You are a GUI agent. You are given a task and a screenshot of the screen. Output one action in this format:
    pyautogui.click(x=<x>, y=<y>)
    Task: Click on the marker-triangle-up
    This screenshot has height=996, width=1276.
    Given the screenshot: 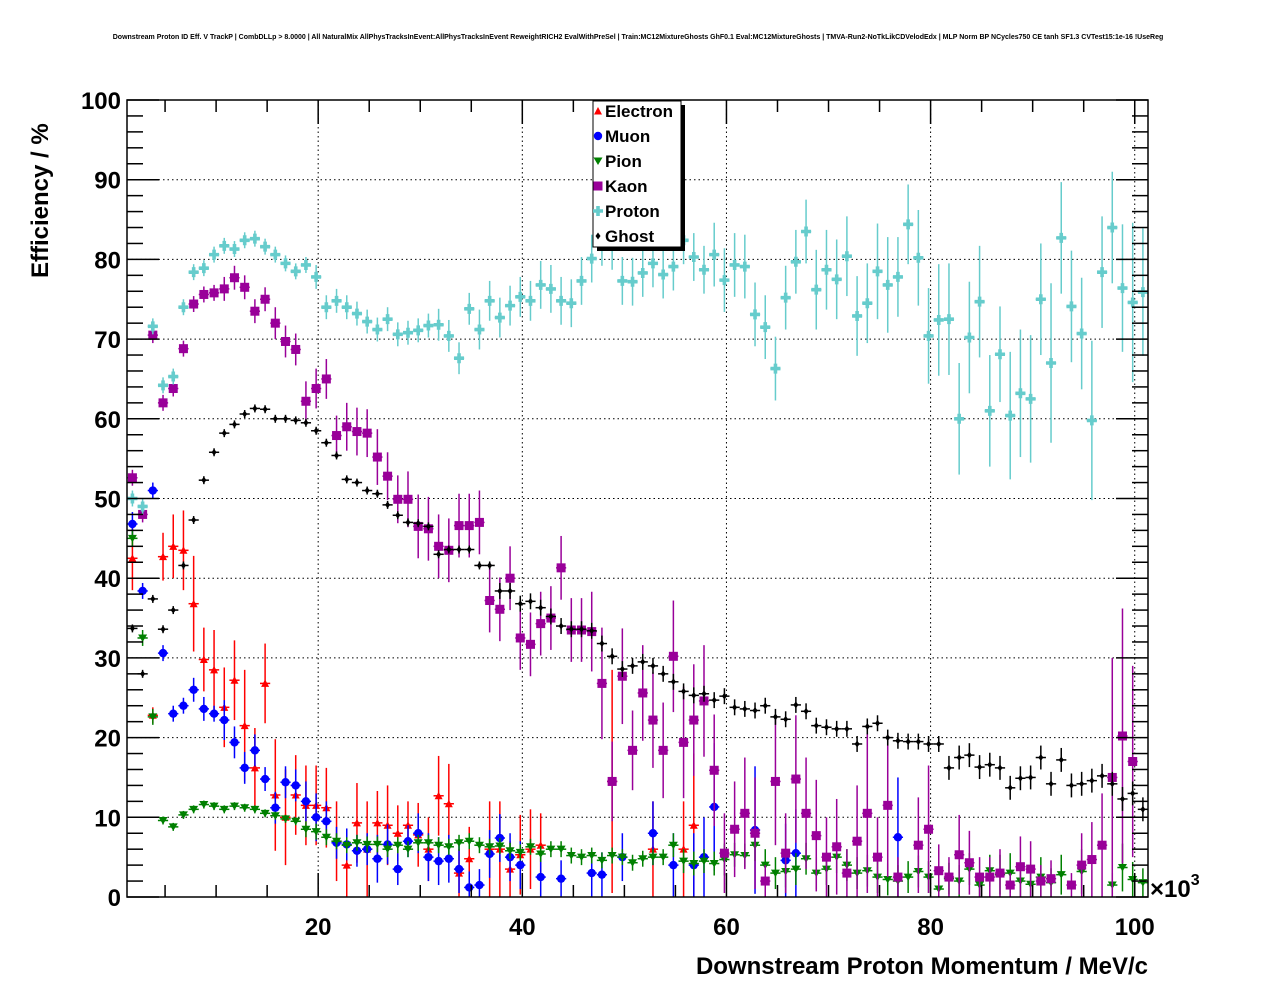 What is the action you would take?
    pyautogui.click(x=356, y=822)
    